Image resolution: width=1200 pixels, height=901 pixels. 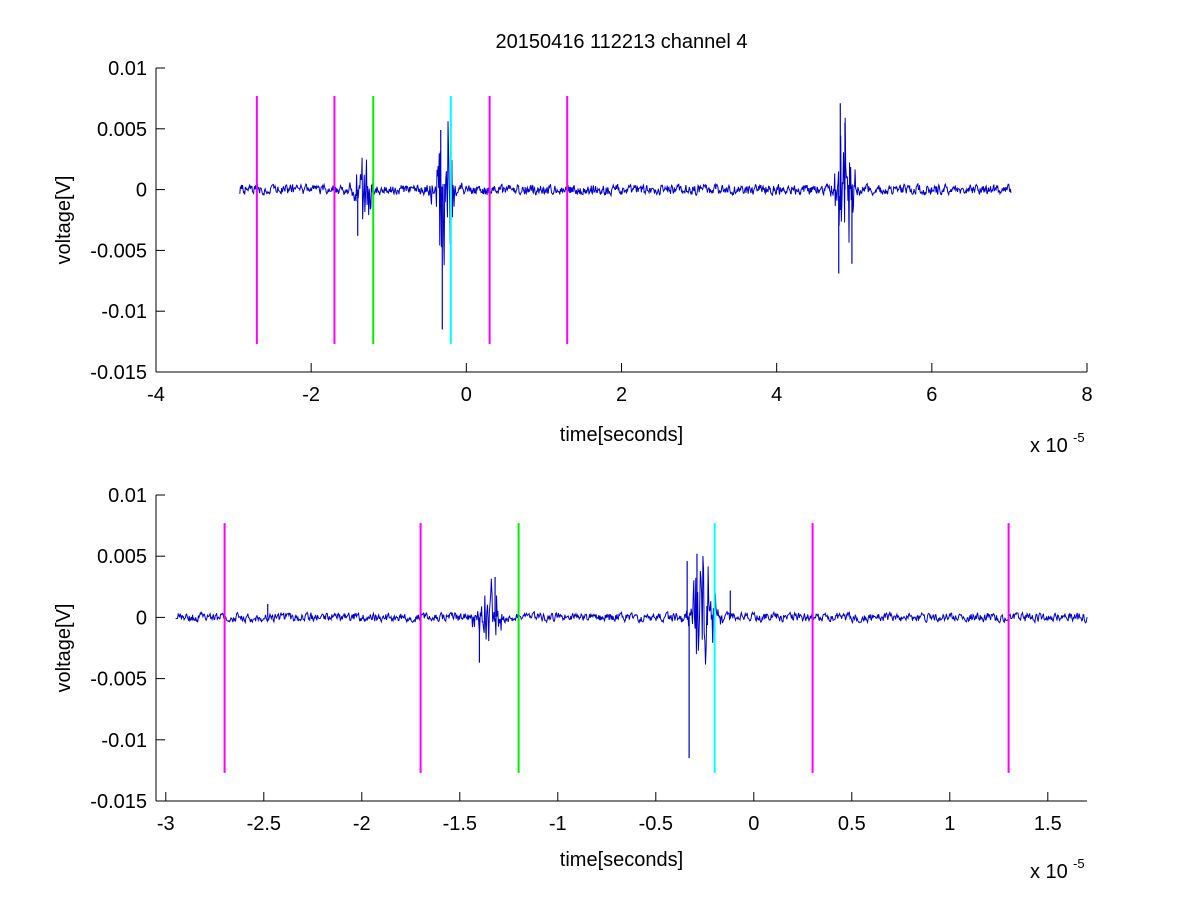 What do you see at coordinates (621, 435) in the screenshot?
I see `top-plot-x-axis-label: time[seconds]` at bounding box center [621, 435].